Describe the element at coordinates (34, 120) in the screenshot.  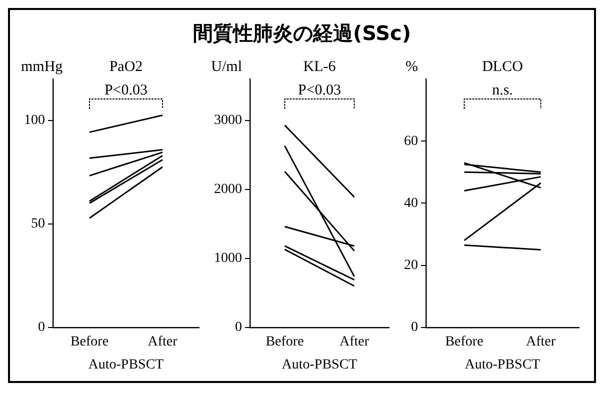
I see `y-tick-label: 100` at that location.